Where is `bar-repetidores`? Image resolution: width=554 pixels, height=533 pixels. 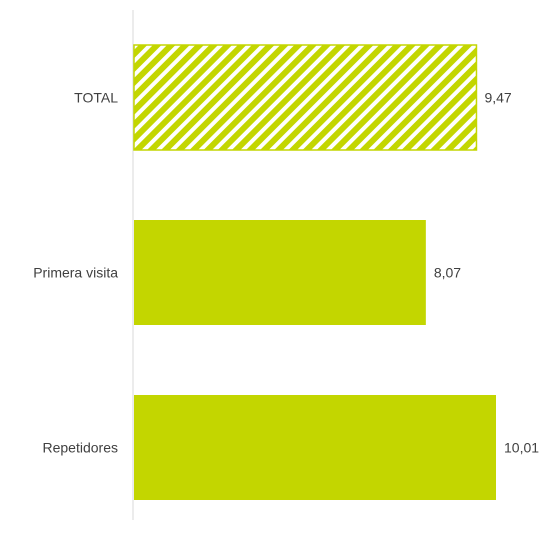
bar-repetidores is located at coordinates (315, 447).